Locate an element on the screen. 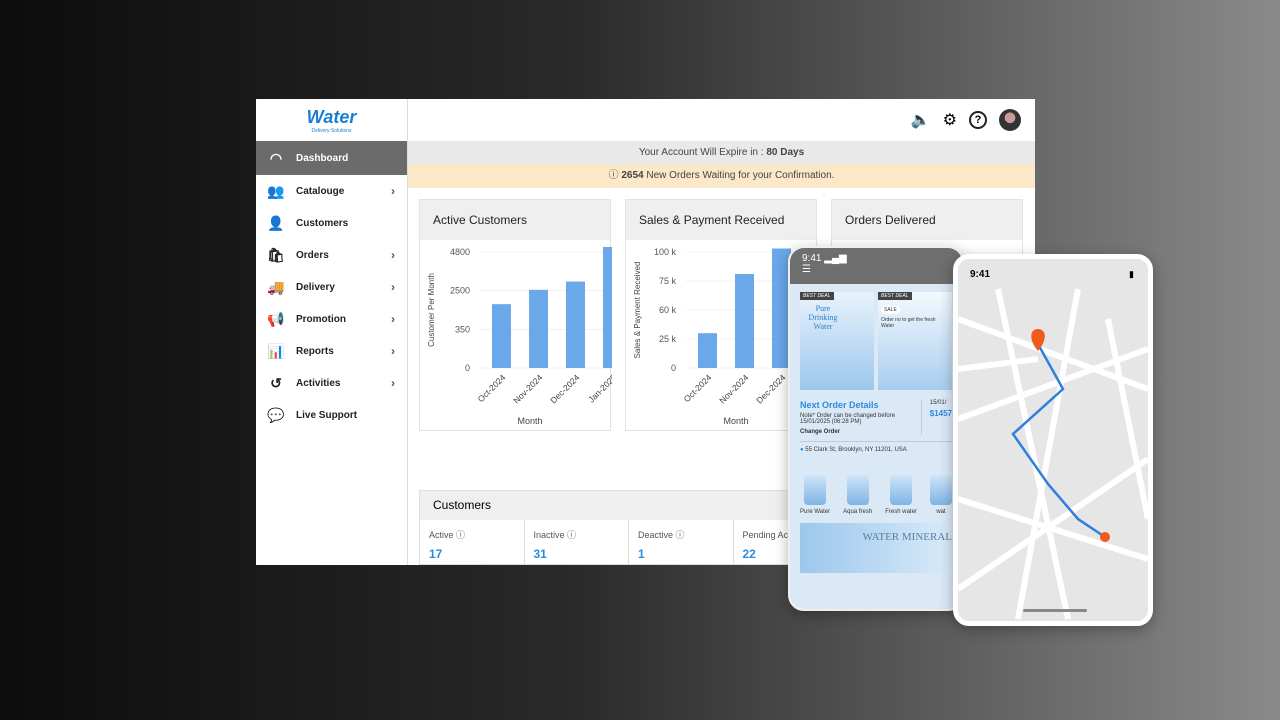 The image size is (1280, 720). help-icon: ? is located at coordinates (978, 120).